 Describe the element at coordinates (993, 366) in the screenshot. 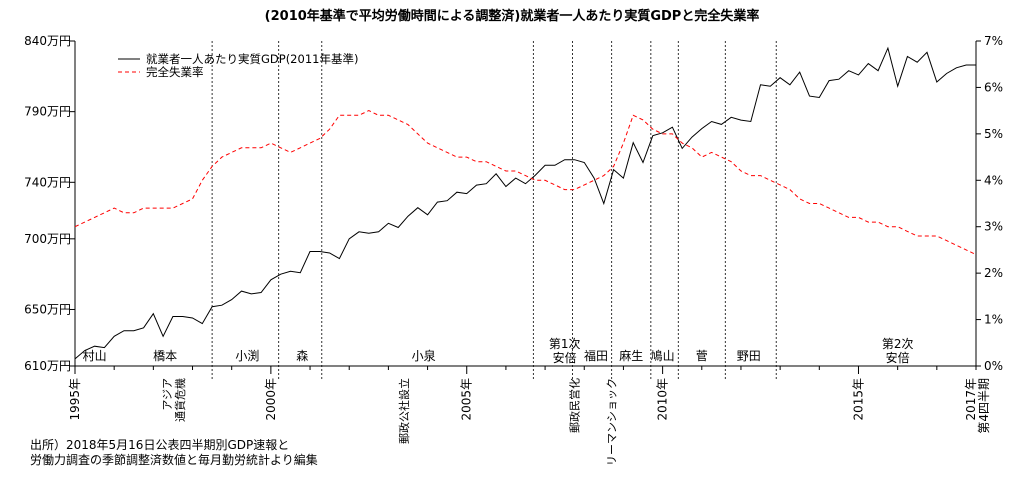

I see `right-tick-label: 0%` at that location.